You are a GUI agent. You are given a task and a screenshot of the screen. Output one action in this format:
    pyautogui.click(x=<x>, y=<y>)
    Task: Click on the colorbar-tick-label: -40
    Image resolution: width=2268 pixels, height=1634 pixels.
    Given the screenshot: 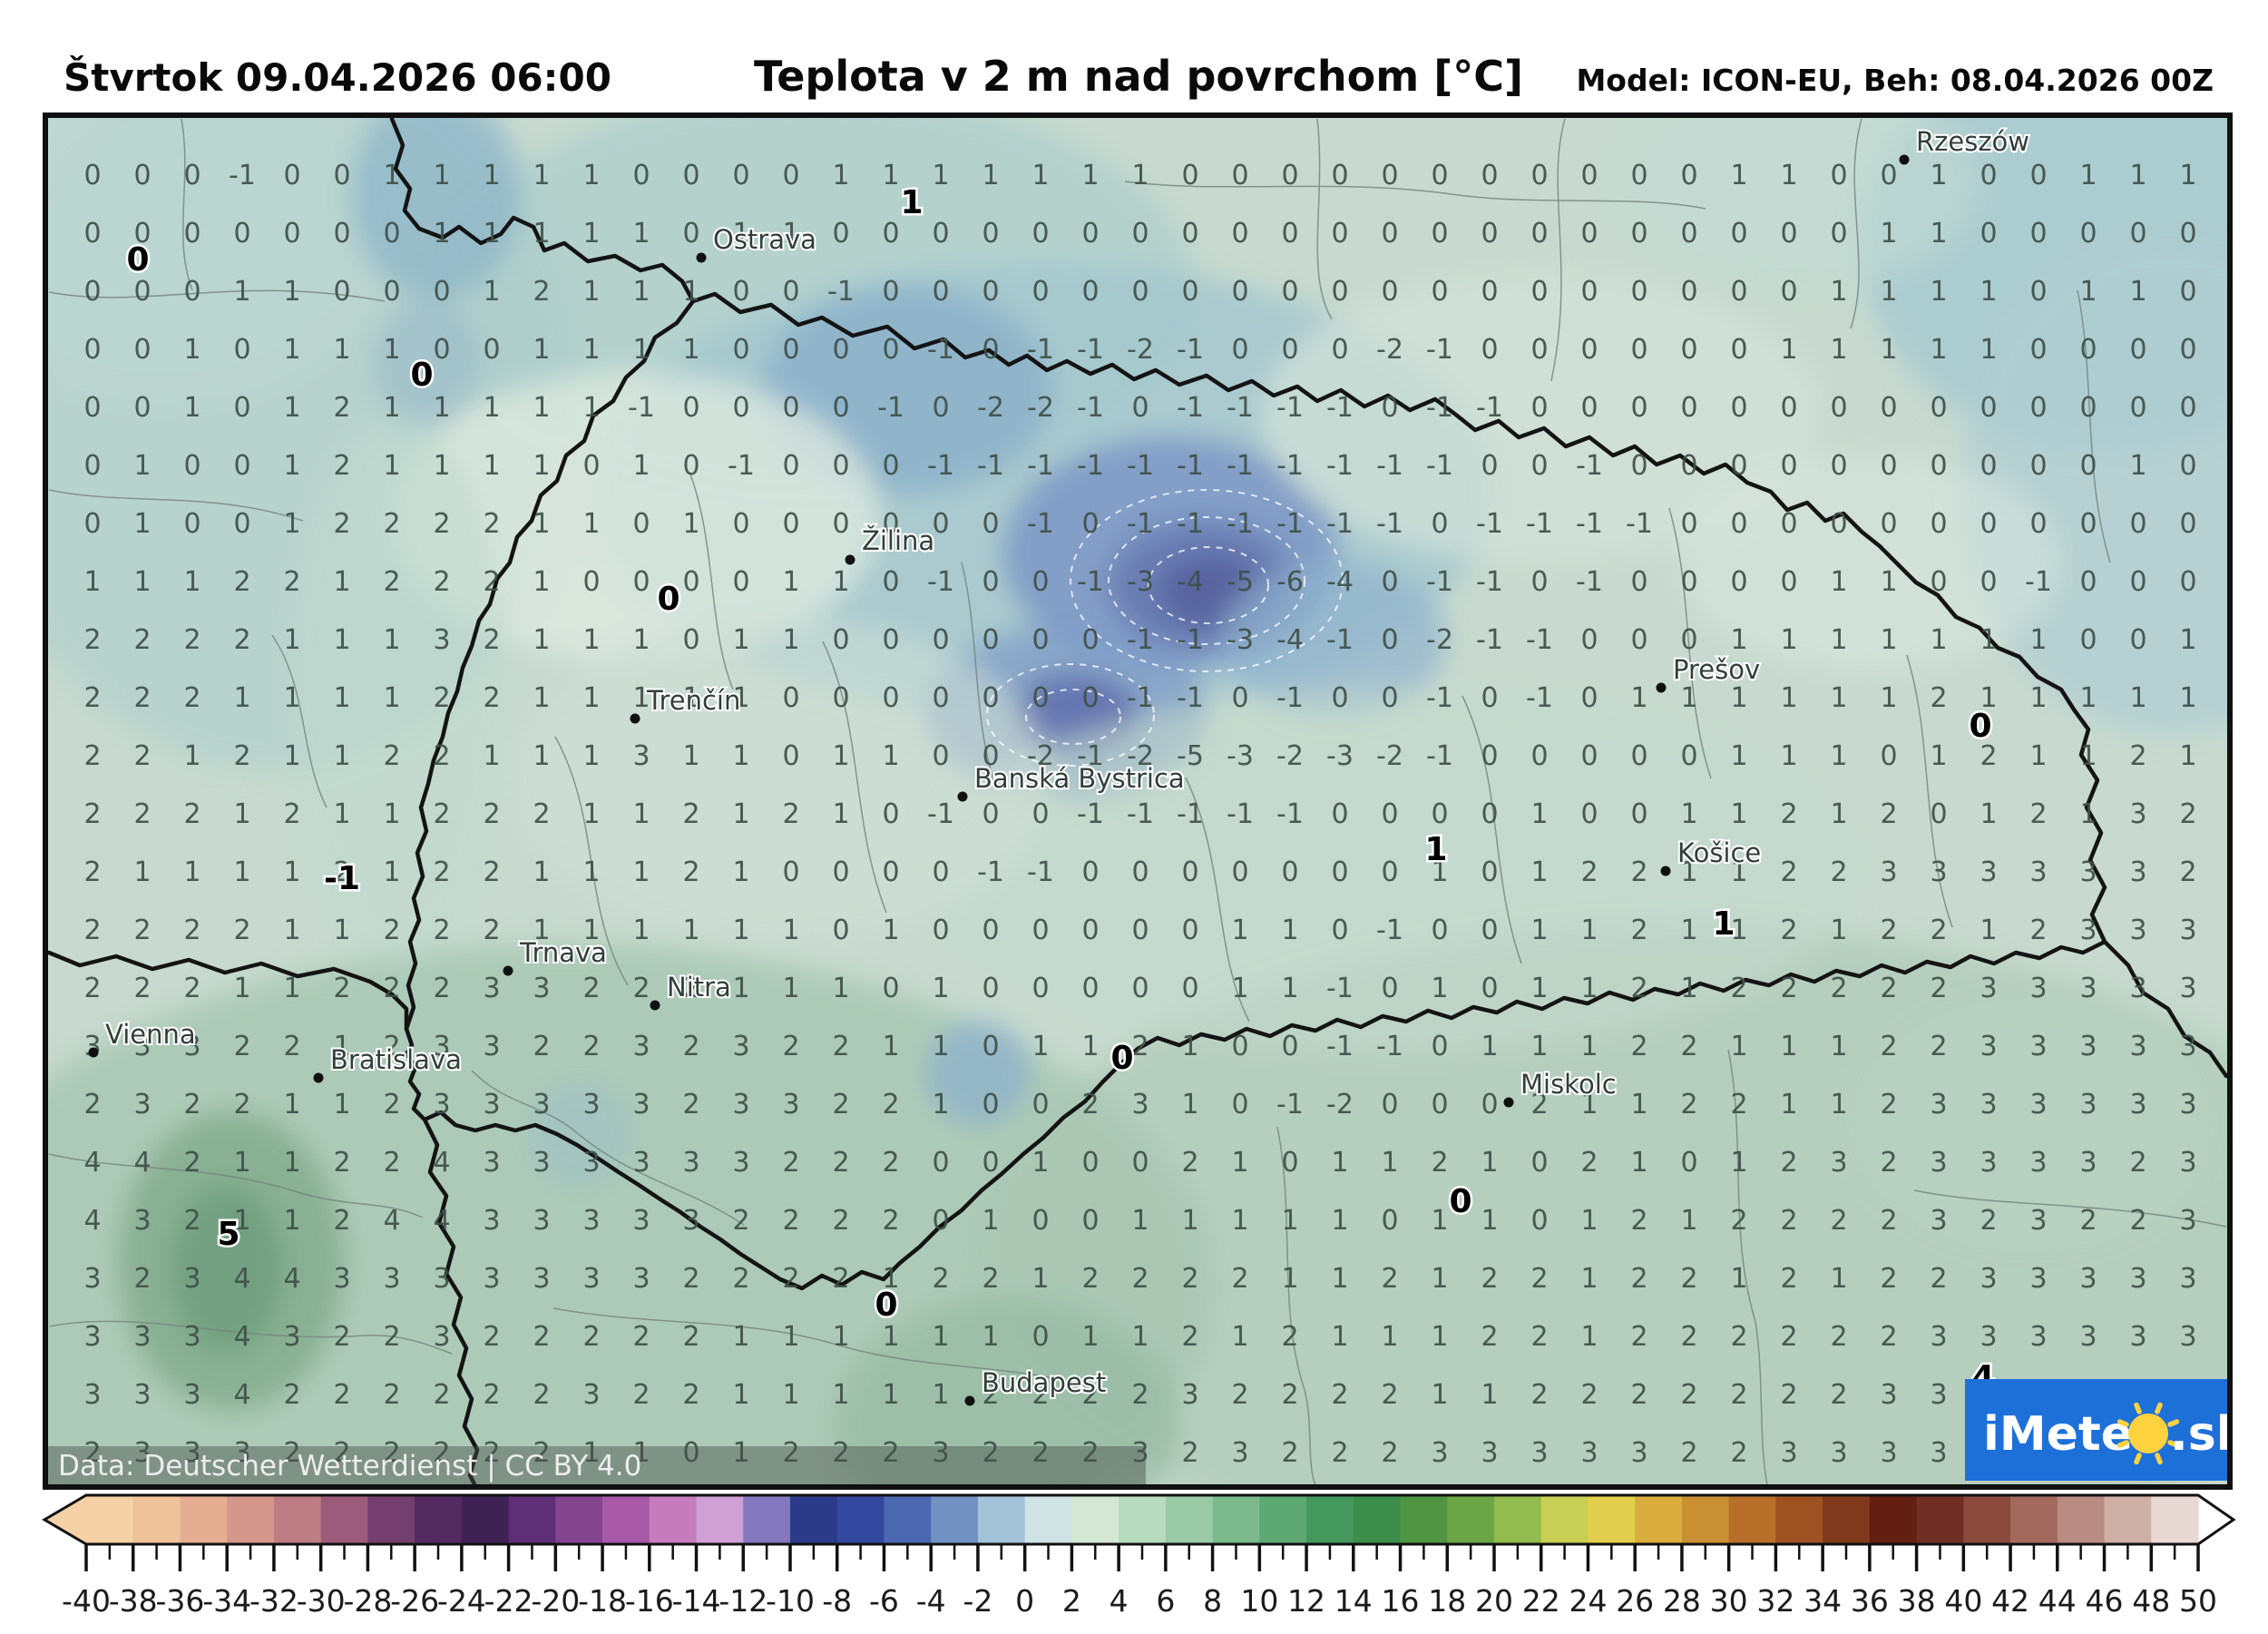 What is the action you would take?
    pyautogui.click(x=87, y=1601)
    